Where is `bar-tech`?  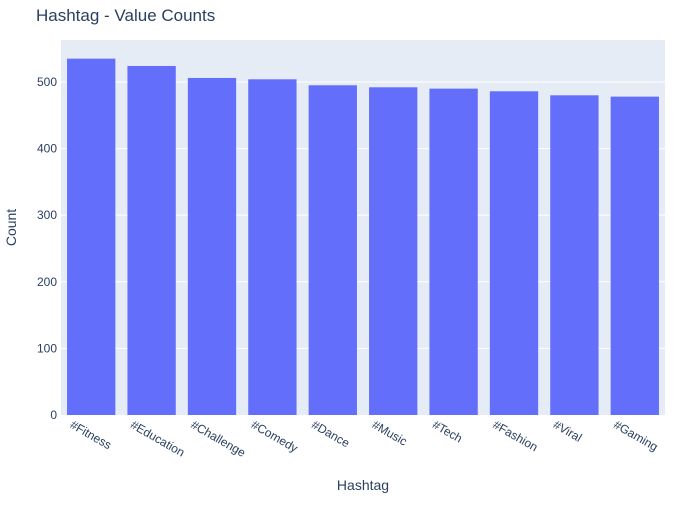
bar-tech is located at coordinates (453, 251).